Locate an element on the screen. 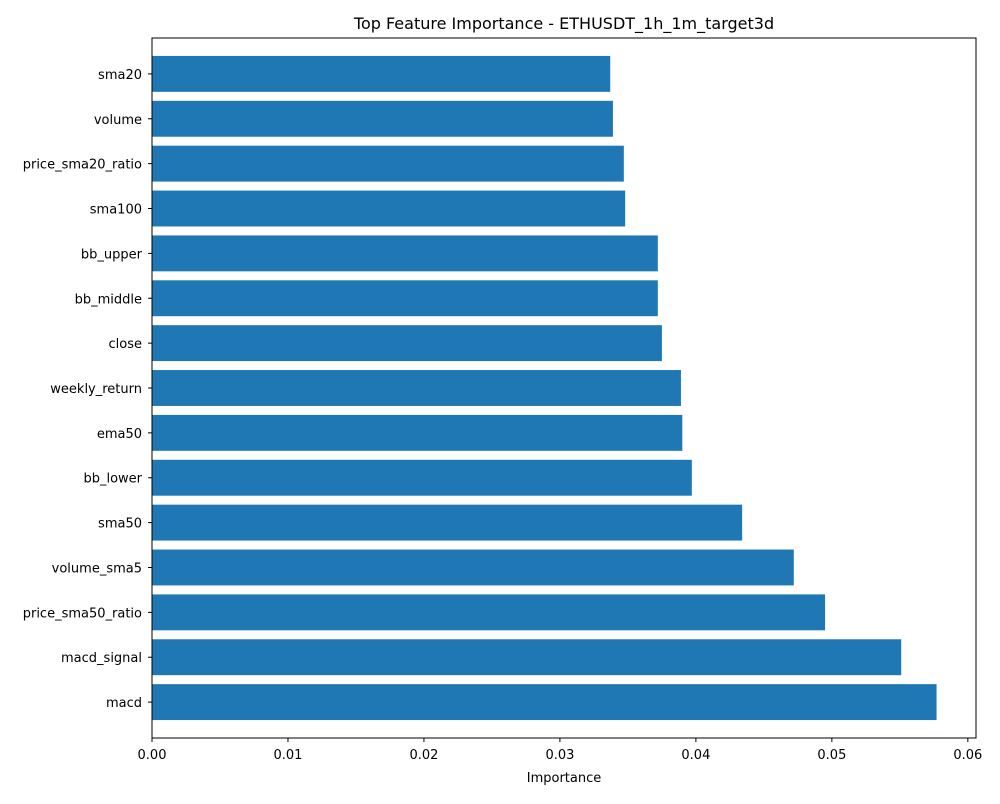 This screenshot has width=1000, height=804. bar-macd_signal is located at coordinates (527, 657).